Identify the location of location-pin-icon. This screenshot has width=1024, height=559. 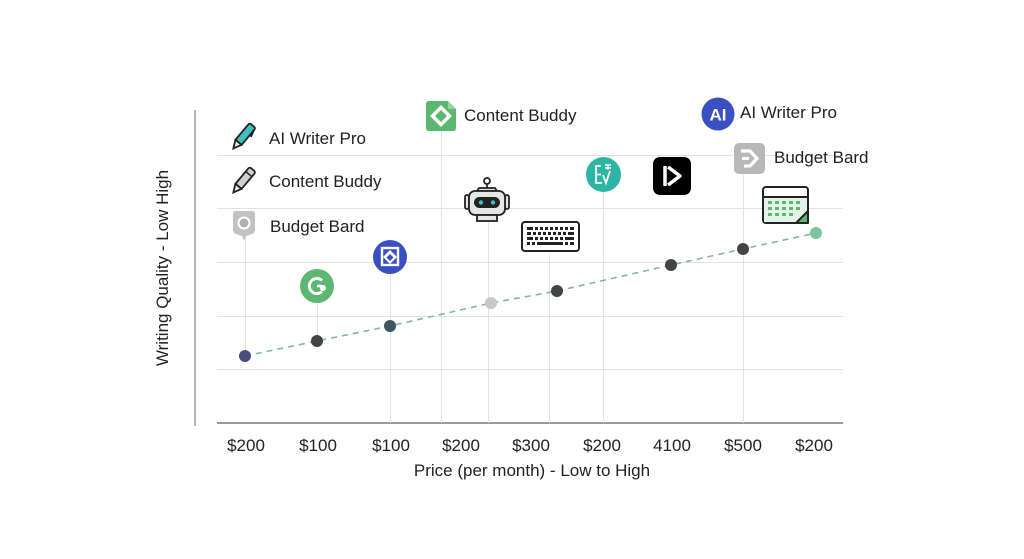
(244, 226).